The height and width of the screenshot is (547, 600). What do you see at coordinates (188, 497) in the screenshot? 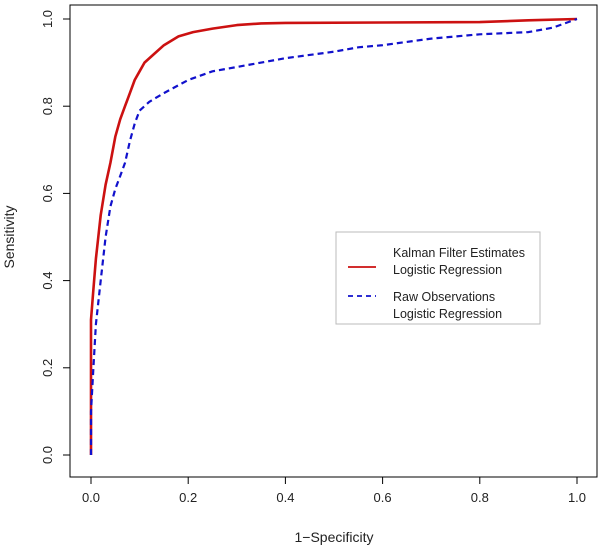
I see `x-tick-label: 0.2` at bounding box center [188, 497].